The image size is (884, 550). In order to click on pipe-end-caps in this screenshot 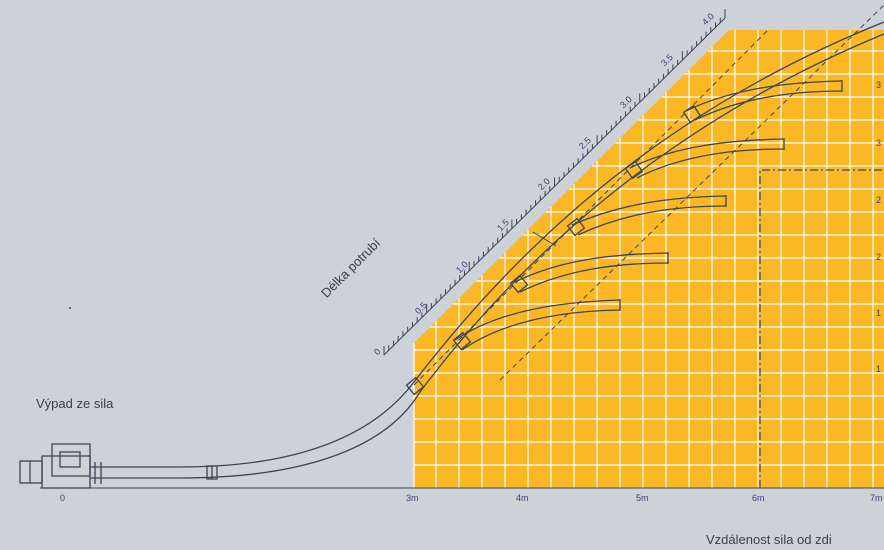, I will do `click(731, 195)`.